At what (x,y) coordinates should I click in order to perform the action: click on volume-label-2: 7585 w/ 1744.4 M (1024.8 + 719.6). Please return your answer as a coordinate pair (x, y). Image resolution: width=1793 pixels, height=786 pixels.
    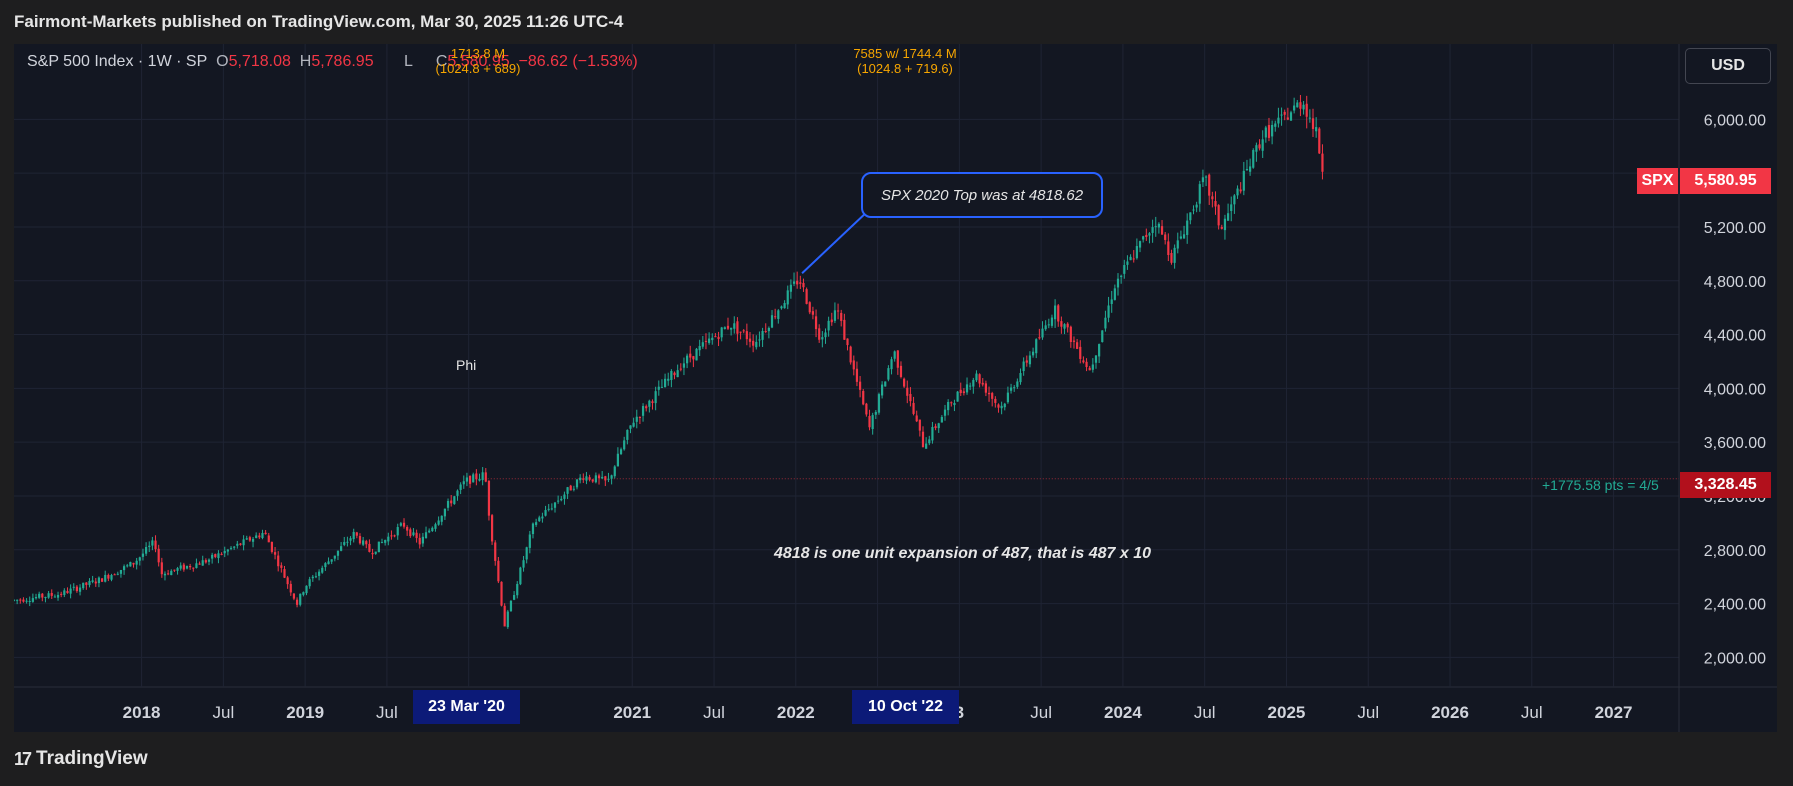
    Looking at the image, I should click on (905, 61).